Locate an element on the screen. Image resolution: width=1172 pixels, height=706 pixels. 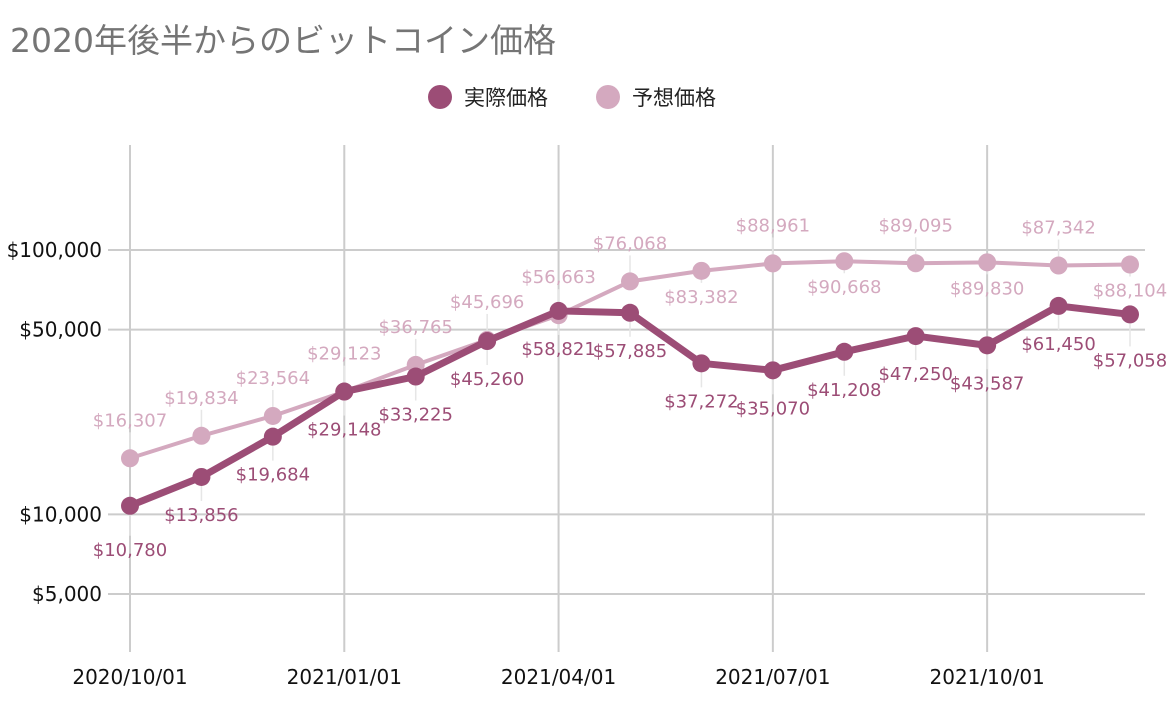
forecast-price-label: $88,961 is located at coordinates (773, 225).